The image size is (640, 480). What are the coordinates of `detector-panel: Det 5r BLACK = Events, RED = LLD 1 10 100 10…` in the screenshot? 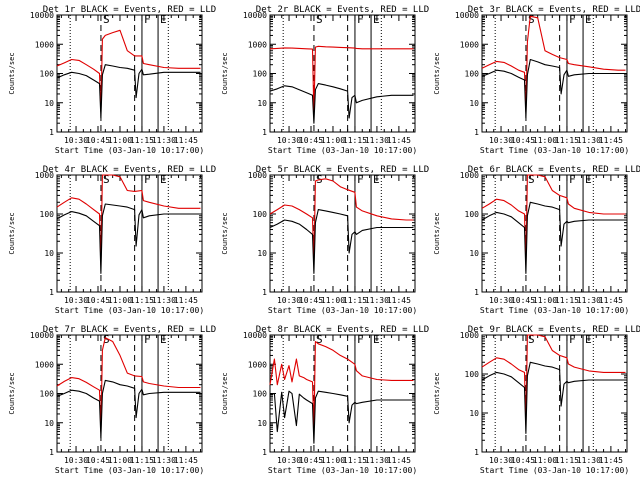 It's located at (325, 240).